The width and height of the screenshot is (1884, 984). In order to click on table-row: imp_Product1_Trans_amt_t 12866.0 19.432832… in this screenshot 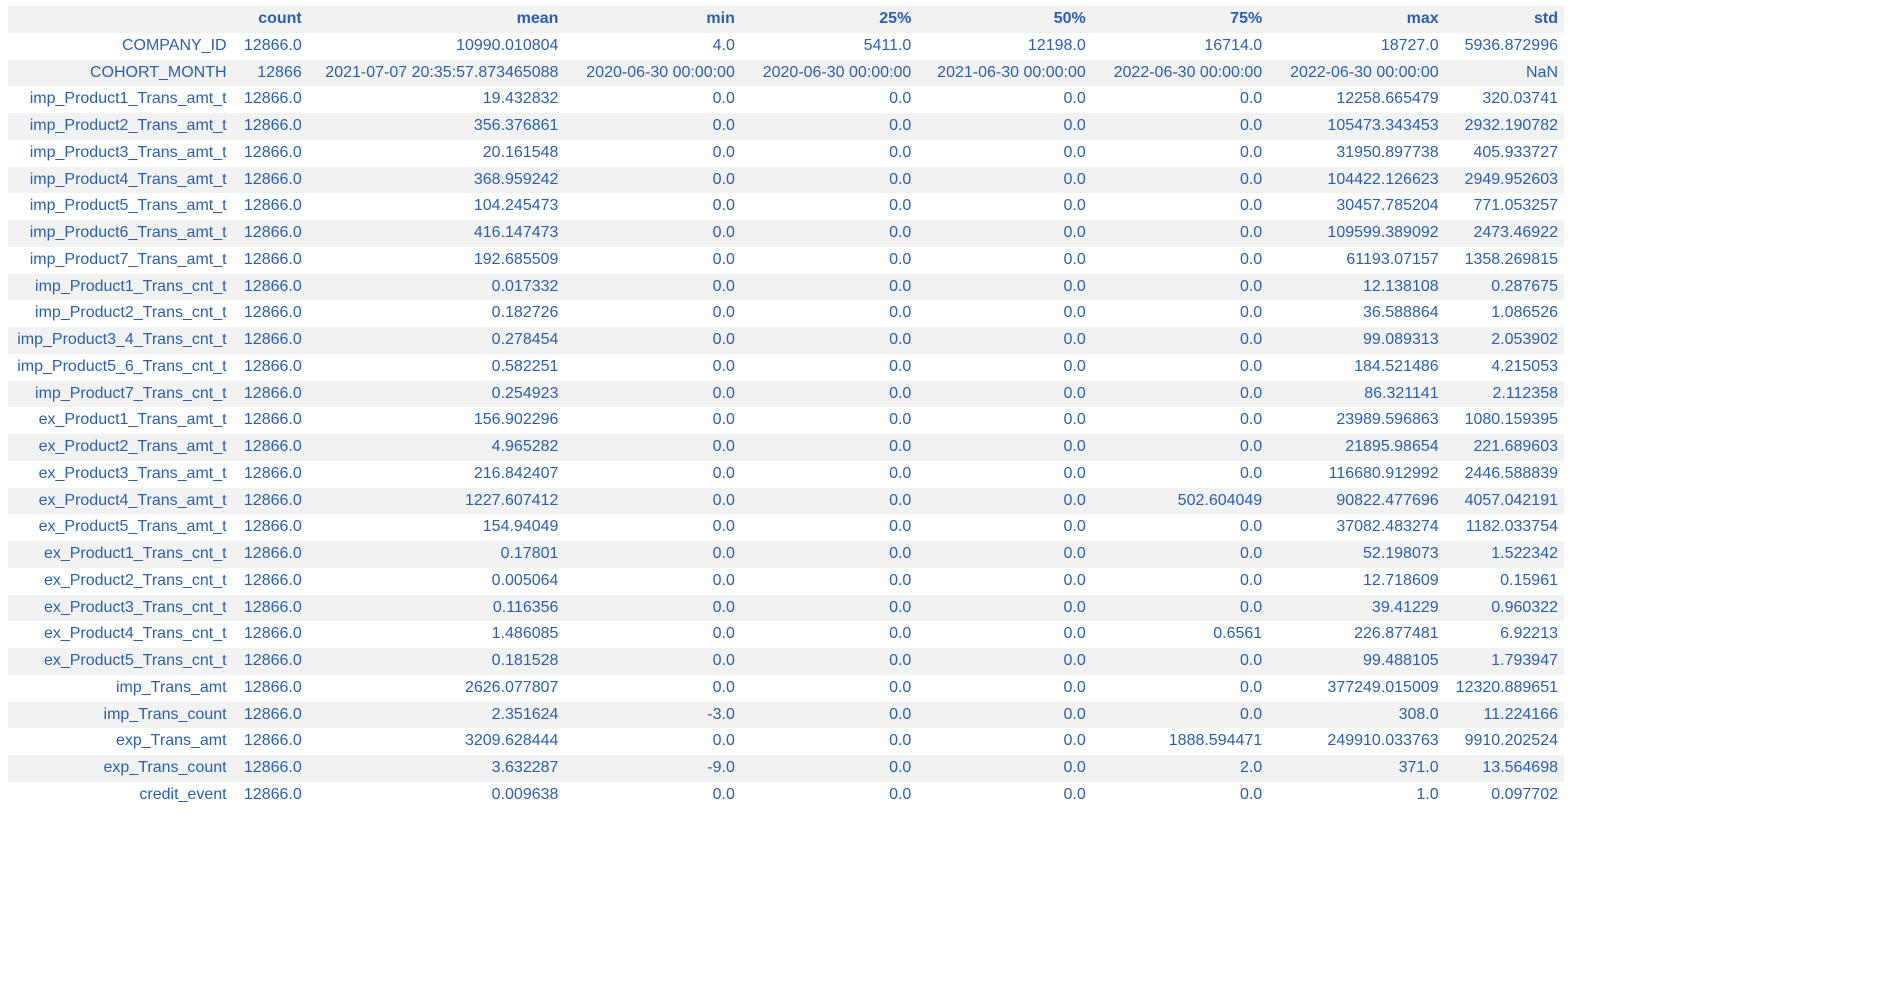, I will do `click(786, 99)`.